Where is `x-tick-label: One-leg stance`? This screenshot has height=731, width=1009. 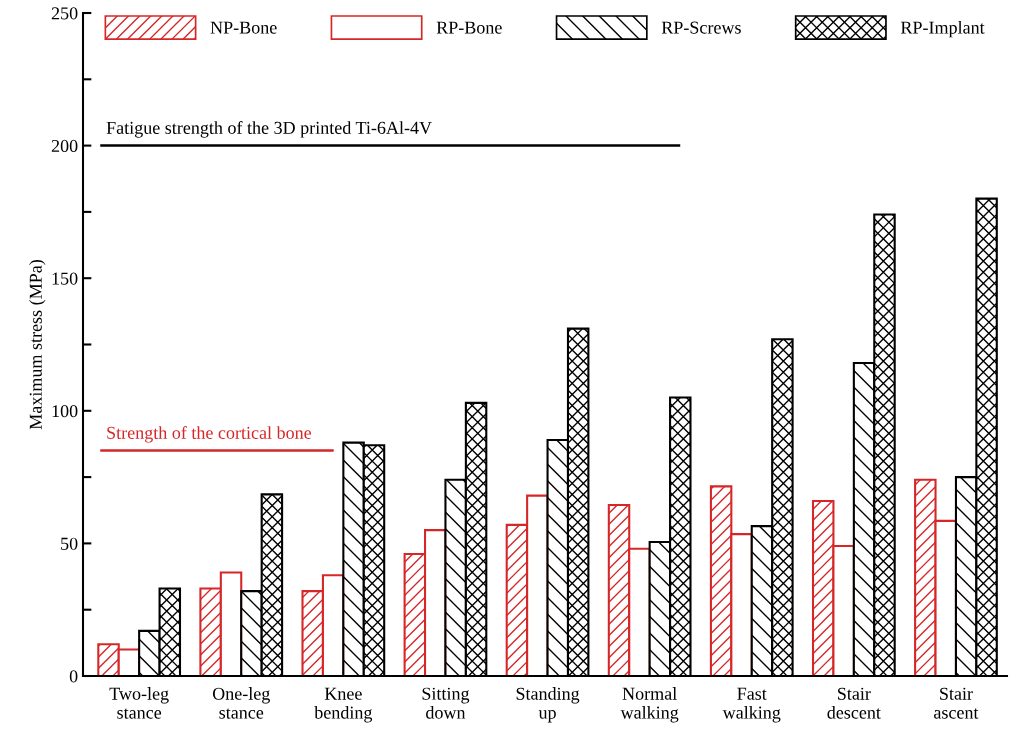
x-tick-label: One-leg stance is located at coordinates (241, 703).